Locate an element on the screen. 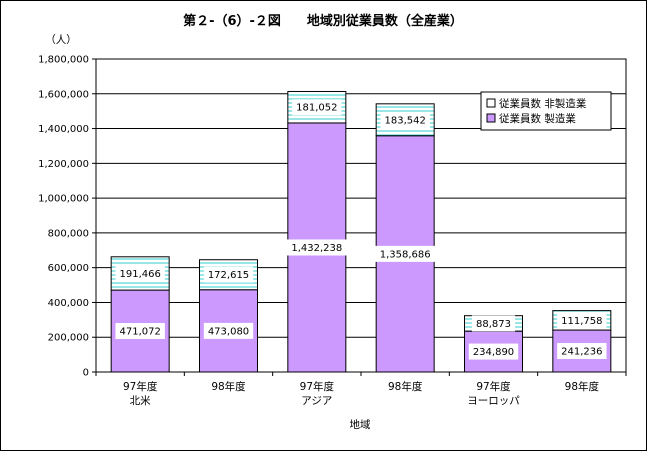 The height and width of the screenshot is (451, 647). y-tick-label: 400,000 is located at coordinates (68, 303).